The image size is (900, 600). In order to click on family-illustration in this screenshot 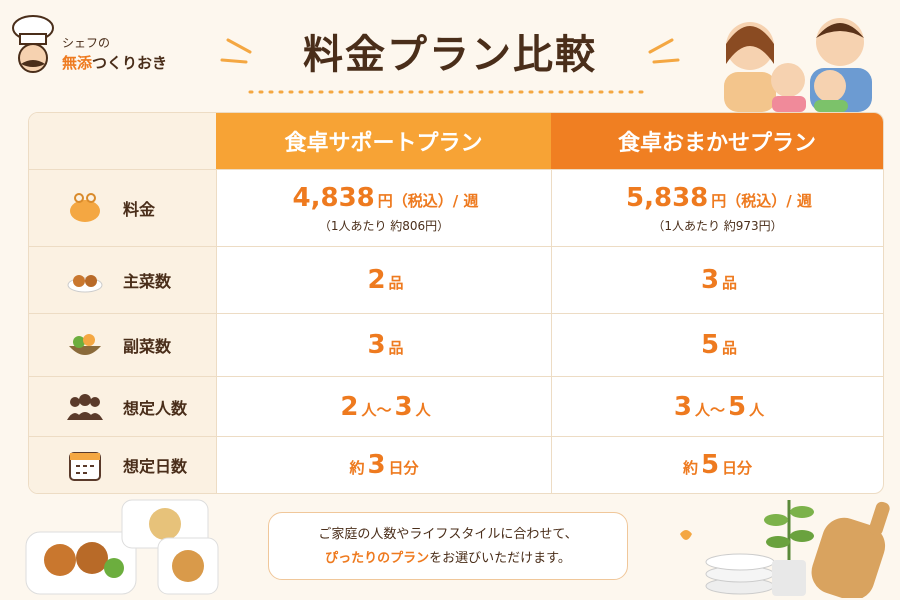, I will do `click(798, 65)`.